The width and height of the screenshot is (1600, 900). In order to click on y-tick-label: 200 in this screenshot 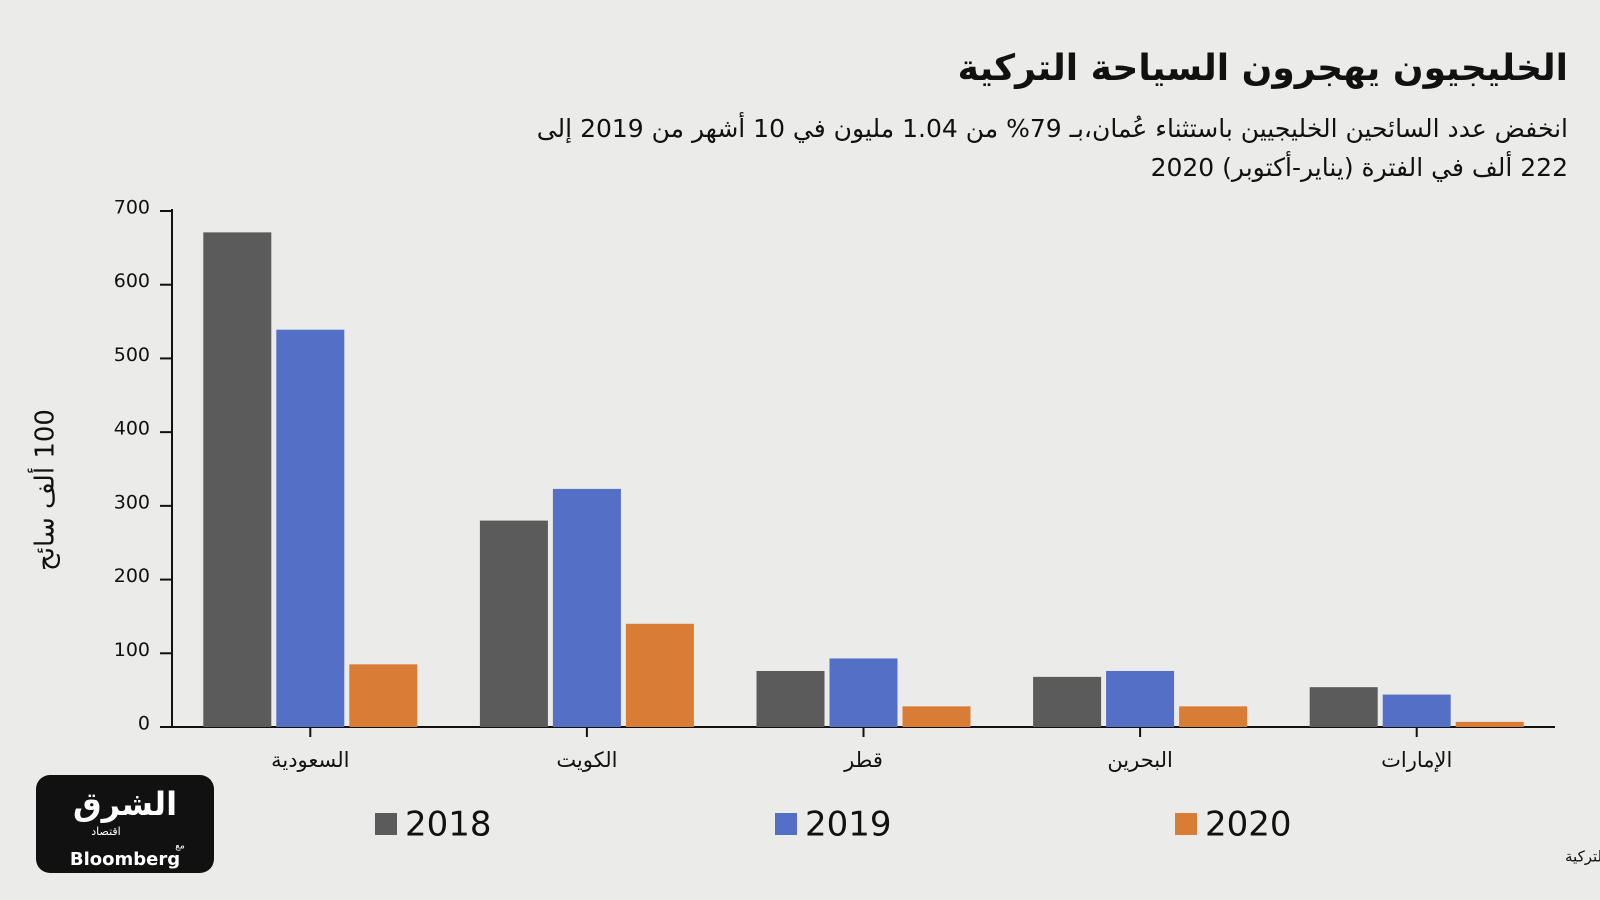, I will do `click(132, 576)`.